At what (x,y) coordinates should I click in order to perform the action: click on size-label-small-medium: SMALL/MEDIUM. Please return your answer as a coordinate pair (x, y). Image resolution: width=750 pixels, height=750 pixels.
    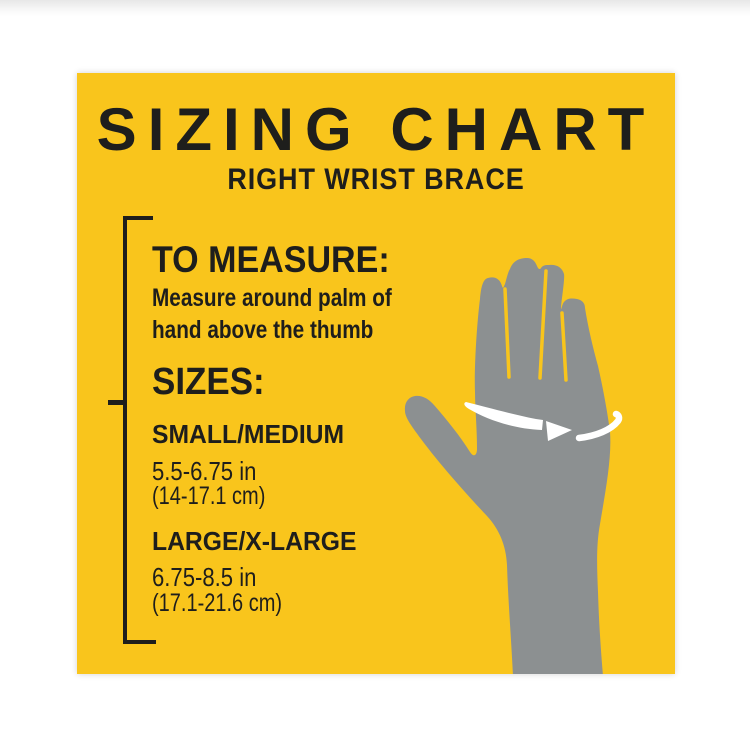
    Looking at the image, I should click on (248, 434).